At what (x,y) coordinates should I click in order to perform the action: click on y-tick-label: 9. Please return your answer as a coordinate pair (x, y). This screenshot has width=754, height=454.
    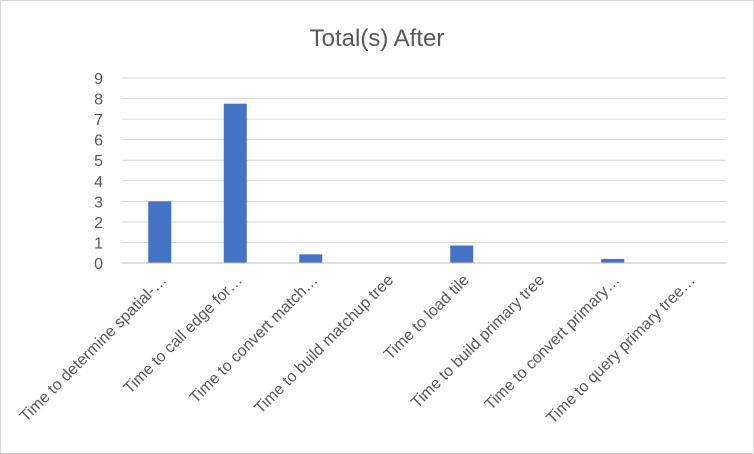
    Looking at the image, I should click on (98, 79).